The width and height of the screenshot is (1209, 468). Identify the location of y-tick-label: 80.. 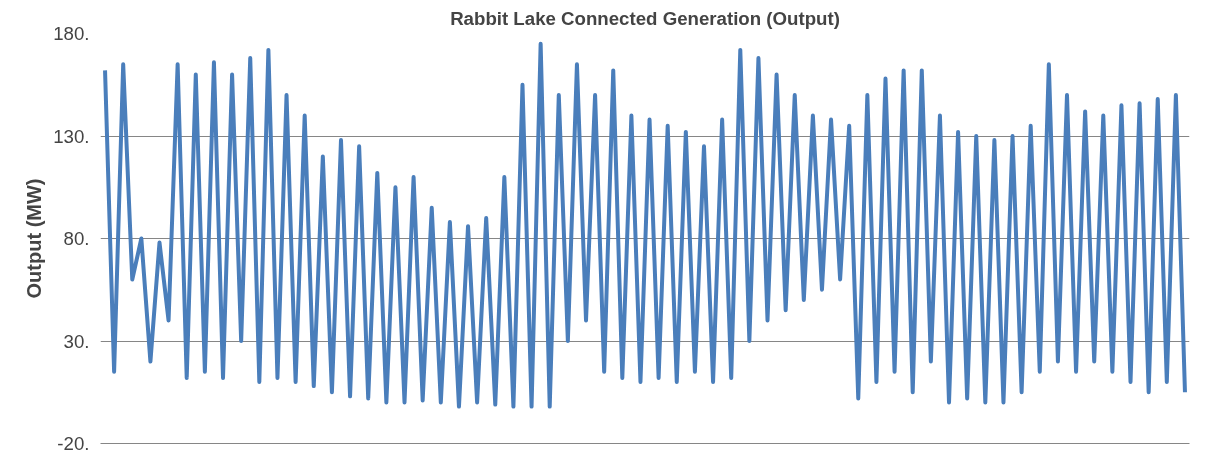
(76, 238).